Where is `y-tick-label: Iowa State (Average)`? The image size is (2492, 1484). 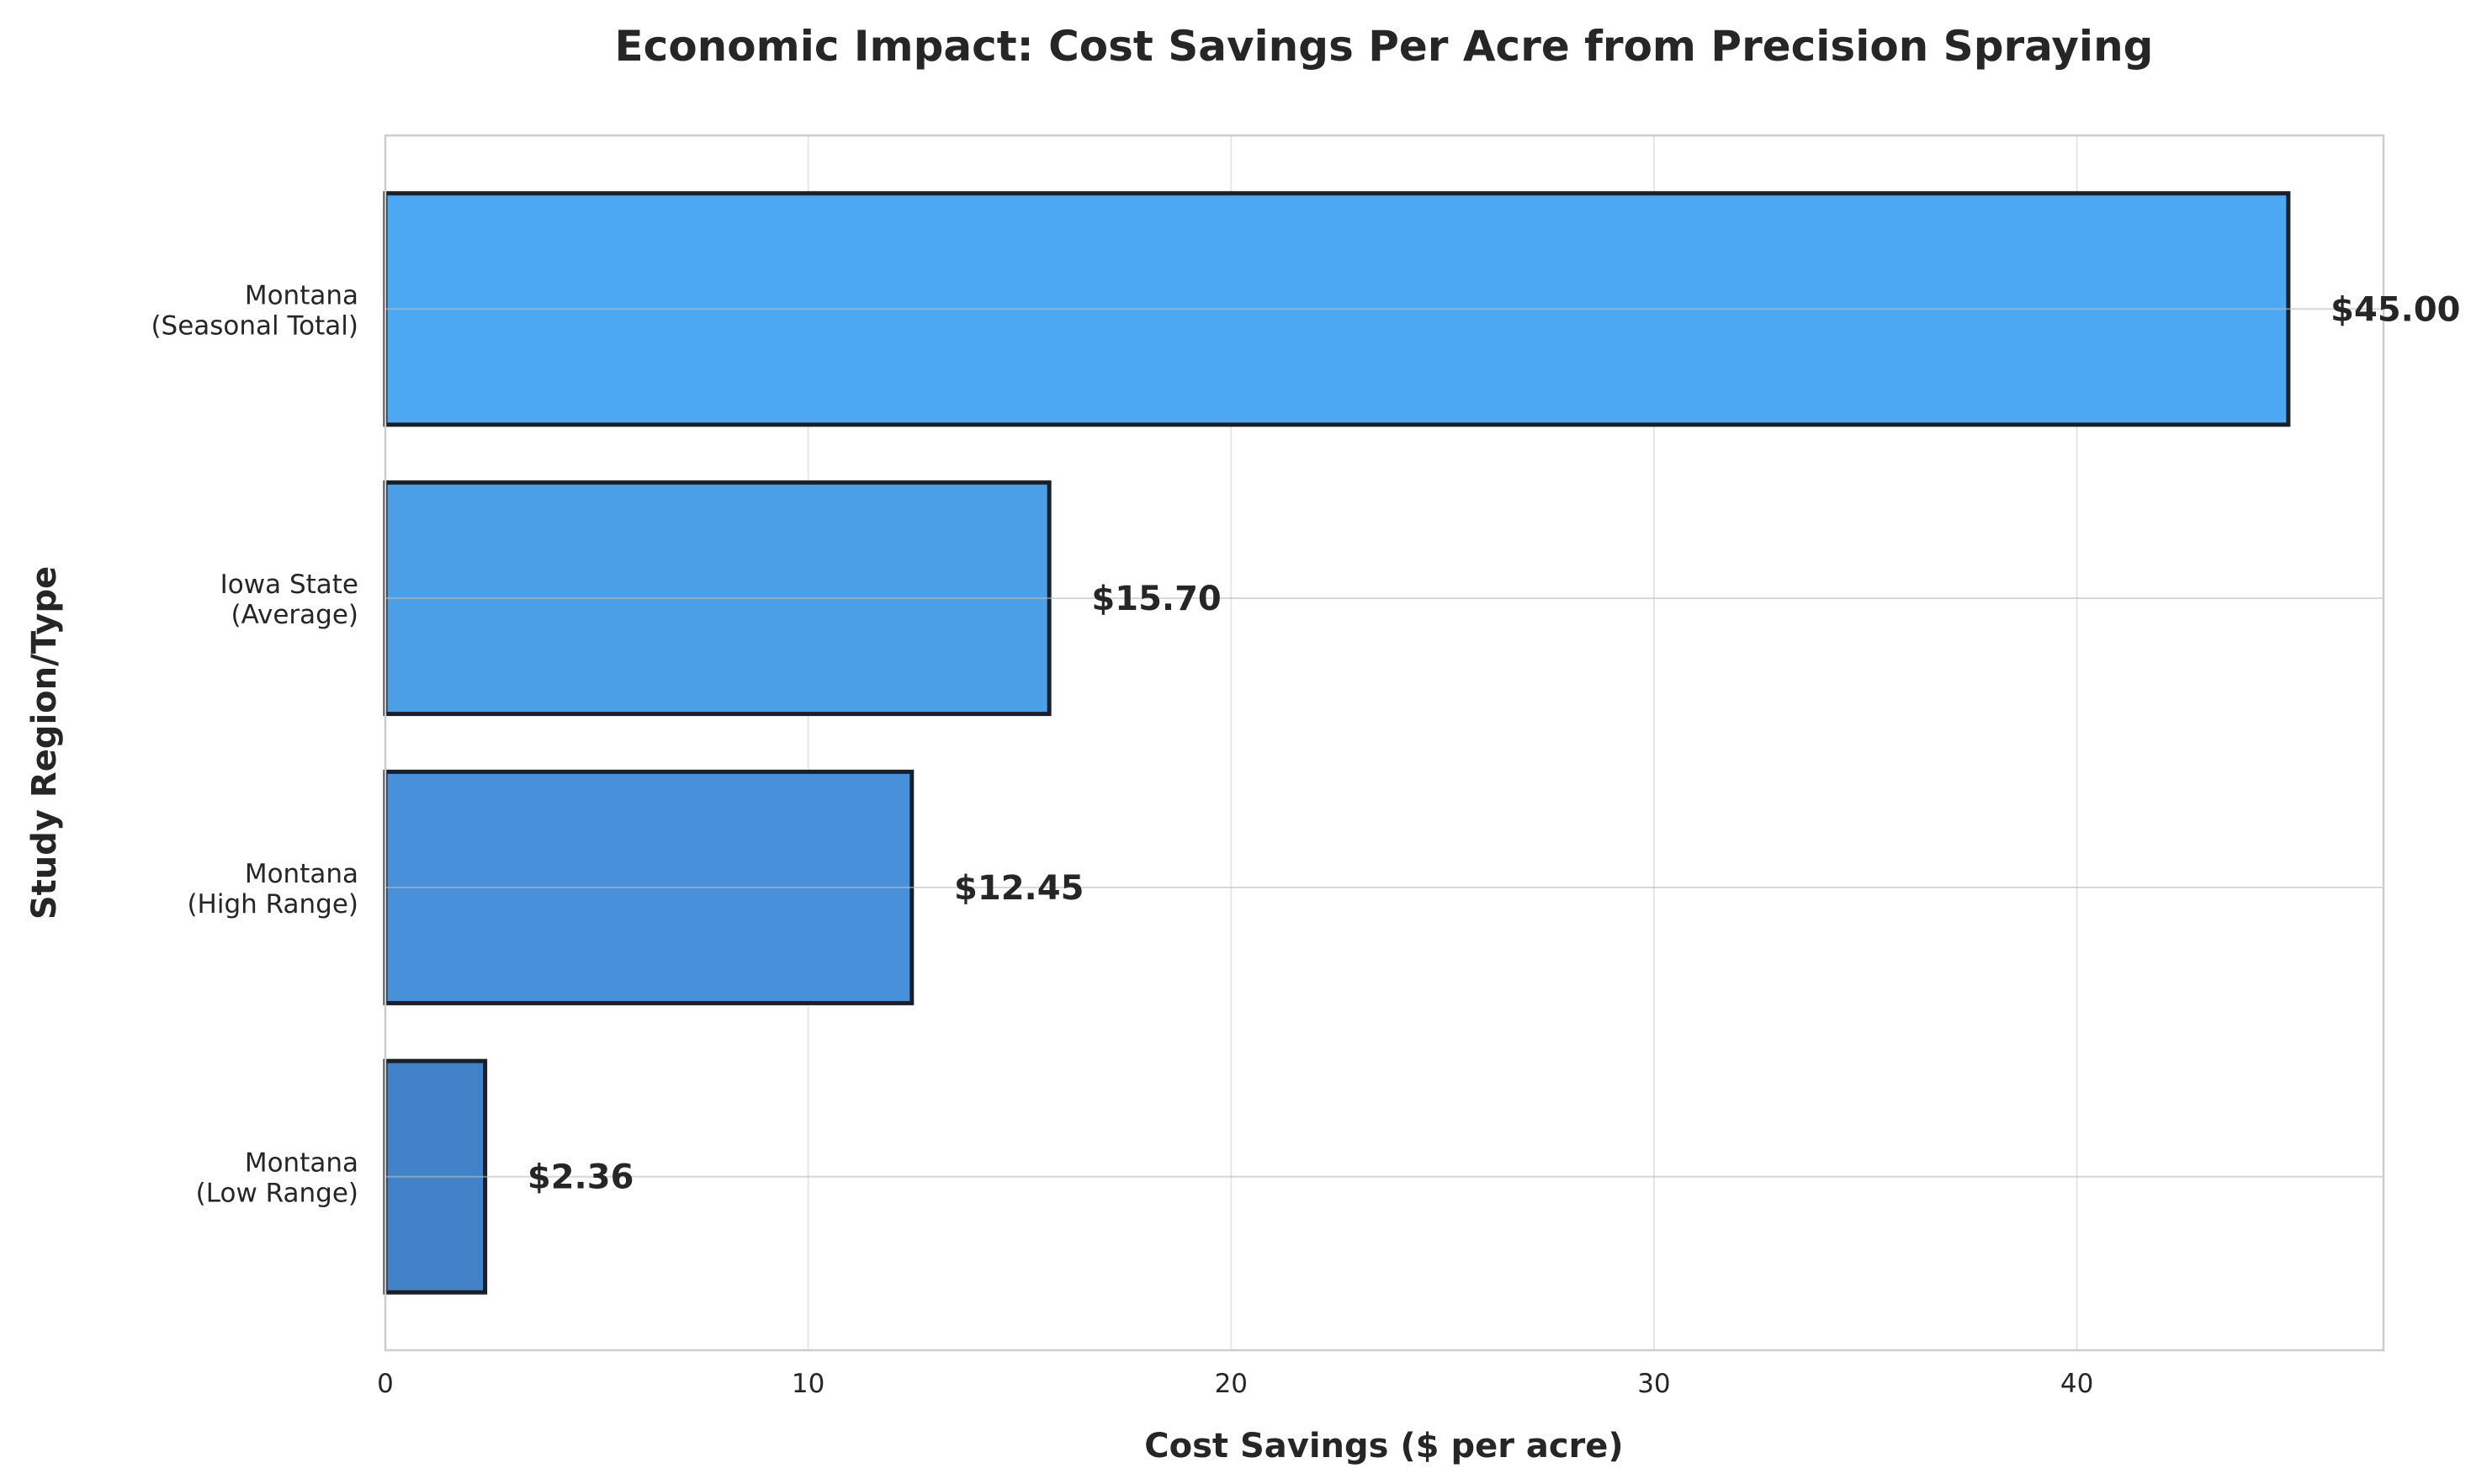 y-tick-label: Iowa State (Average) is located at coordinates (289, 600).